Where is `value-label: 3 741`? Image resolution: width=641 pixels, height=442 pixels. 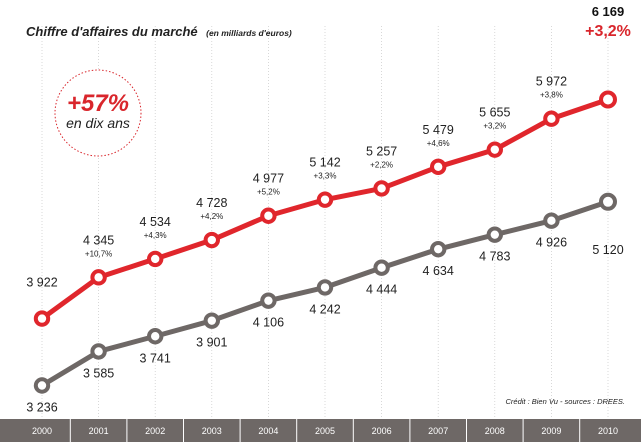 value-label: 3 741 is located at coordinates (155, 358).